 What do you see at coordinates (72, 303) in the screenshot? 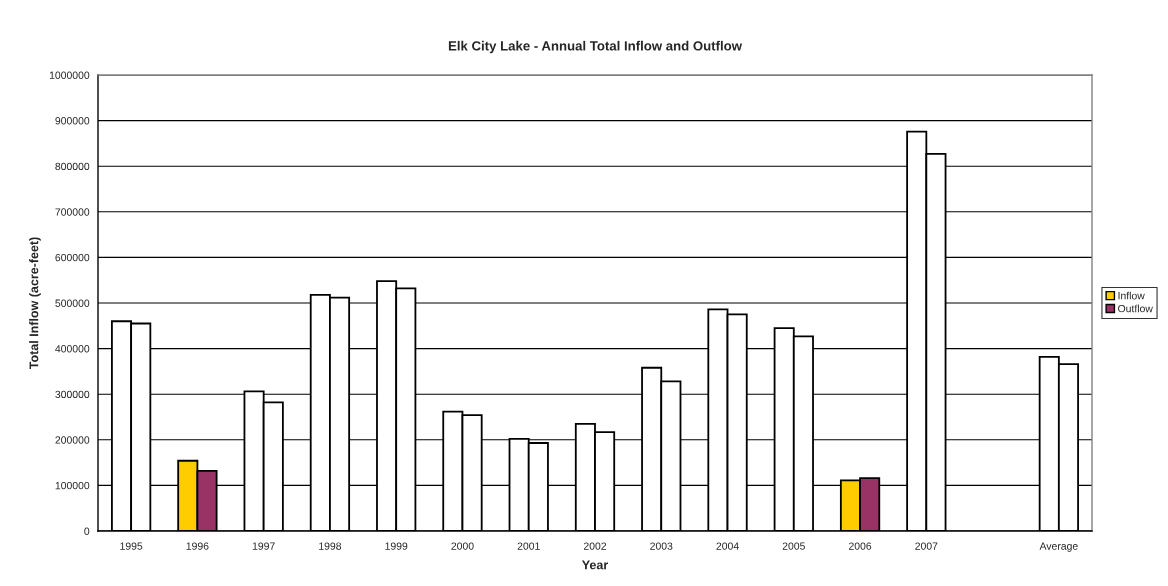
I see `y-tick-label: 500000` at bounding box center [72, 303].